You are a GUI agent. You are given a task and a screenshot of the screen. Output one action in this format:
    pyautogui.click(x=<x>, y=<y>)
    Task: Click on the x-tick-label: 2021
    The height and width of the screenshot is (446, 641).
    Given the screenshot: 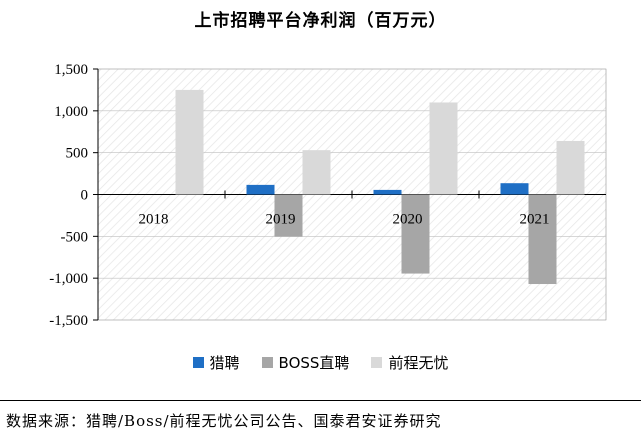 What is the action you would take?
    pyautogui.click(x=535, y=220)
    